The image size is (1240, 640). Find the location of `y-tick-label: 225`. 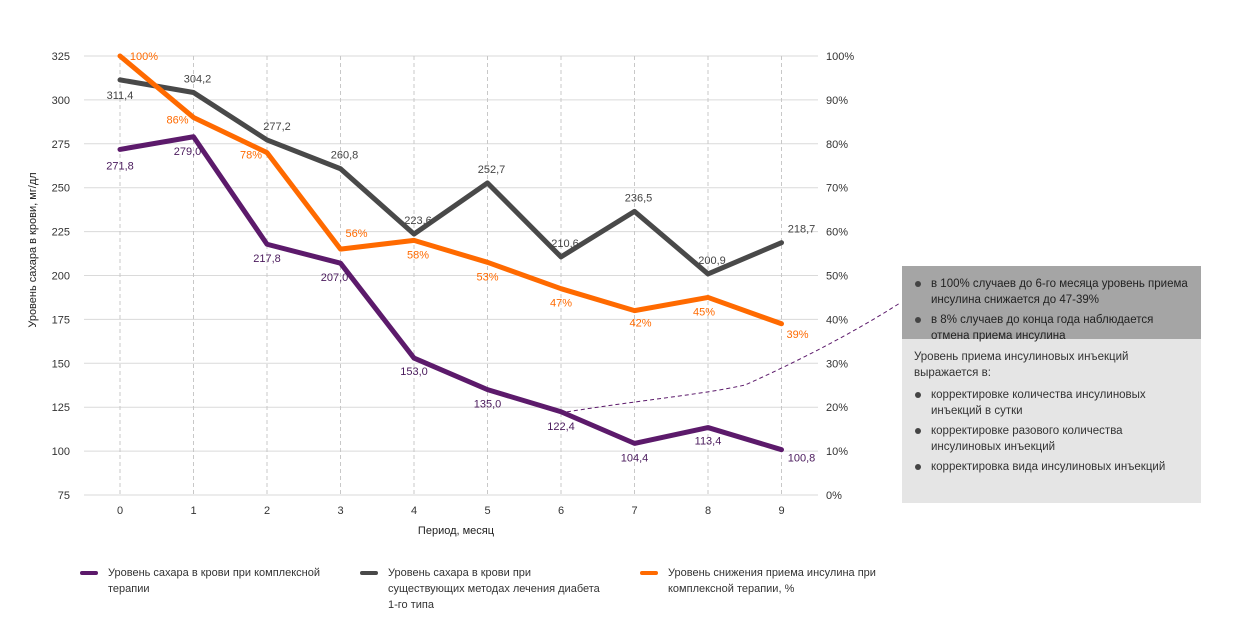

y-tick-label: 225 is located at coordinates (61, 233).